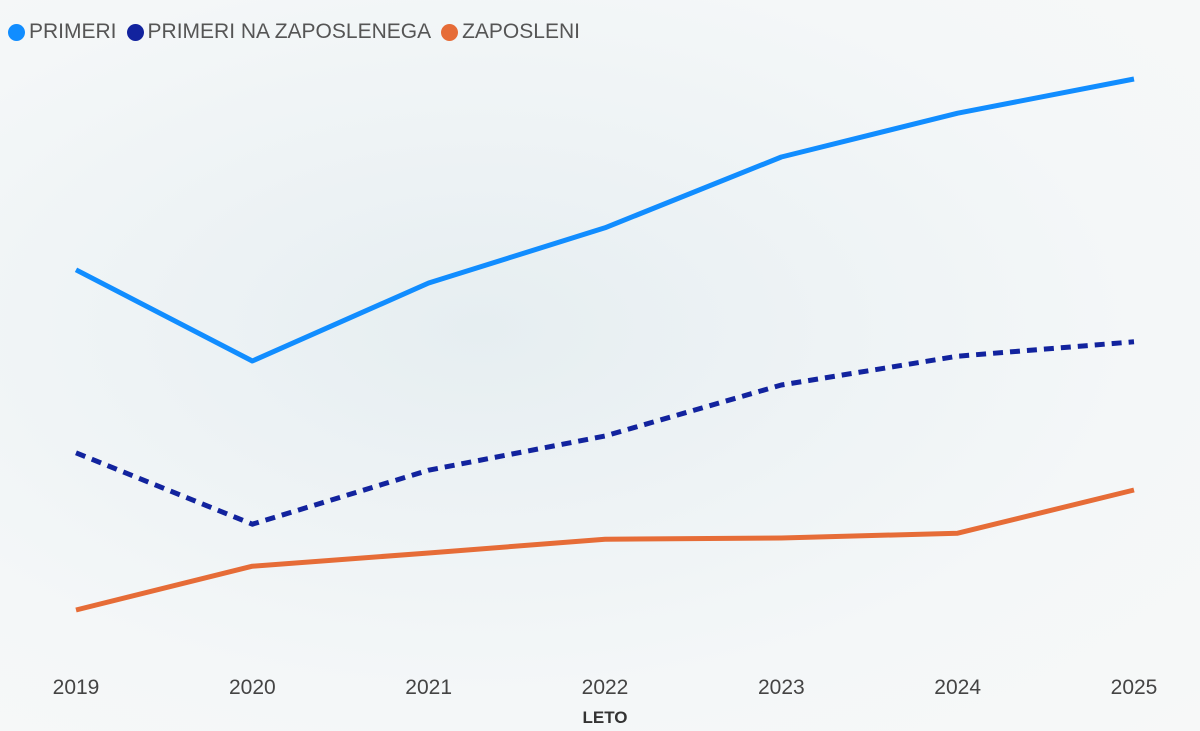 The height and width of the screenshot is (731, 1200). What do you see at coordinates (76, 687) in the screenshot?
I see `x-tick-label: 2019` at bounding box center [76, 687].